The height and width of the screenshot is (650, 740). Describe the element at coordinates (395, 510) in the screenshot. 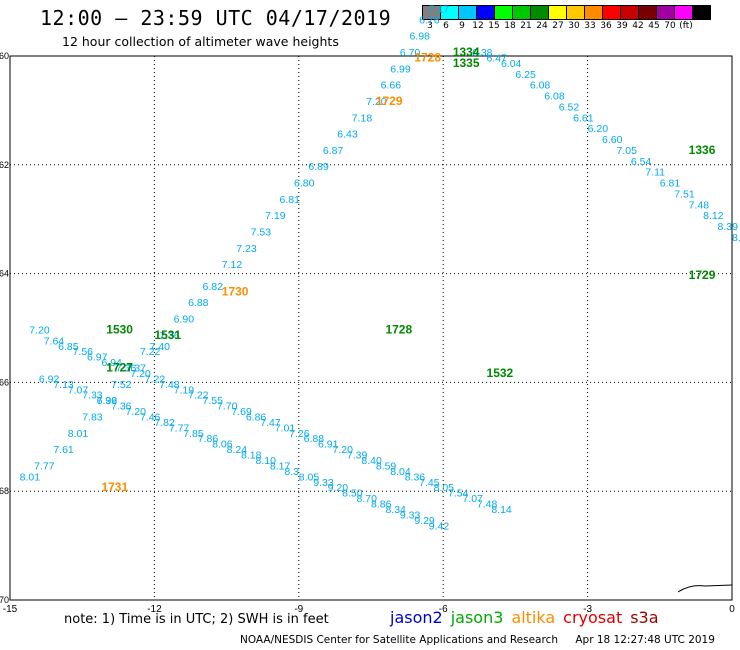

I see `swh-value: 8.34` at that location.